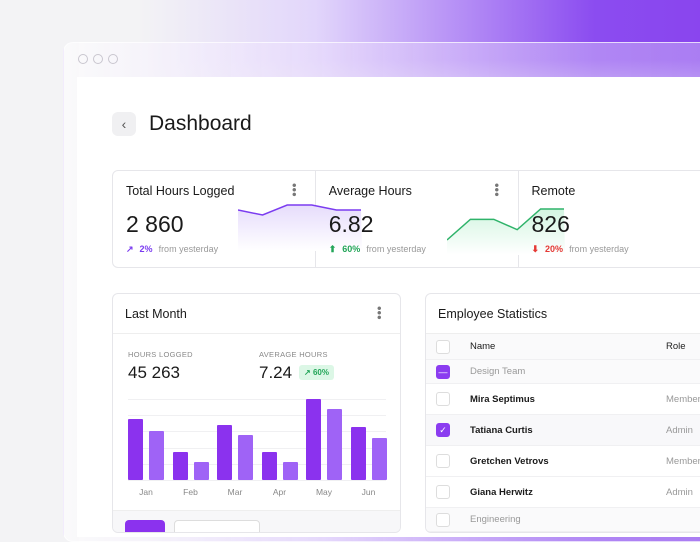 The height and width of the screenshot is (542, 700). What do you see at coordinates (563, 347) in the screenshot?
I see `table-header: Name Role` at bounding box center [563, 347].